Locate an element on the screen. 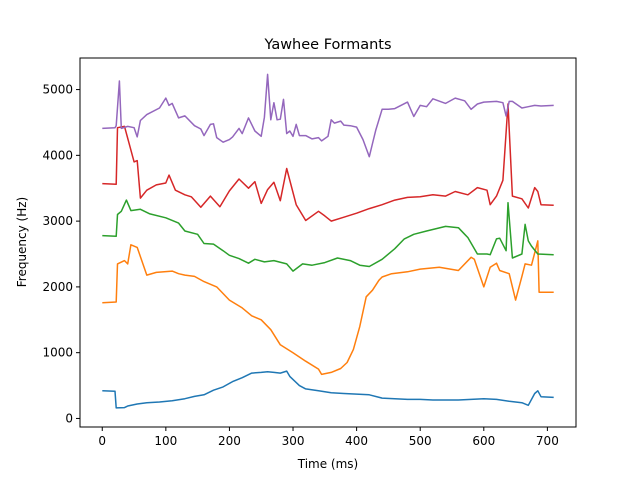 This screenshot has height=480, width=640. y-axis-label: Frequency (Hz) is located at coordinates (22, 242).